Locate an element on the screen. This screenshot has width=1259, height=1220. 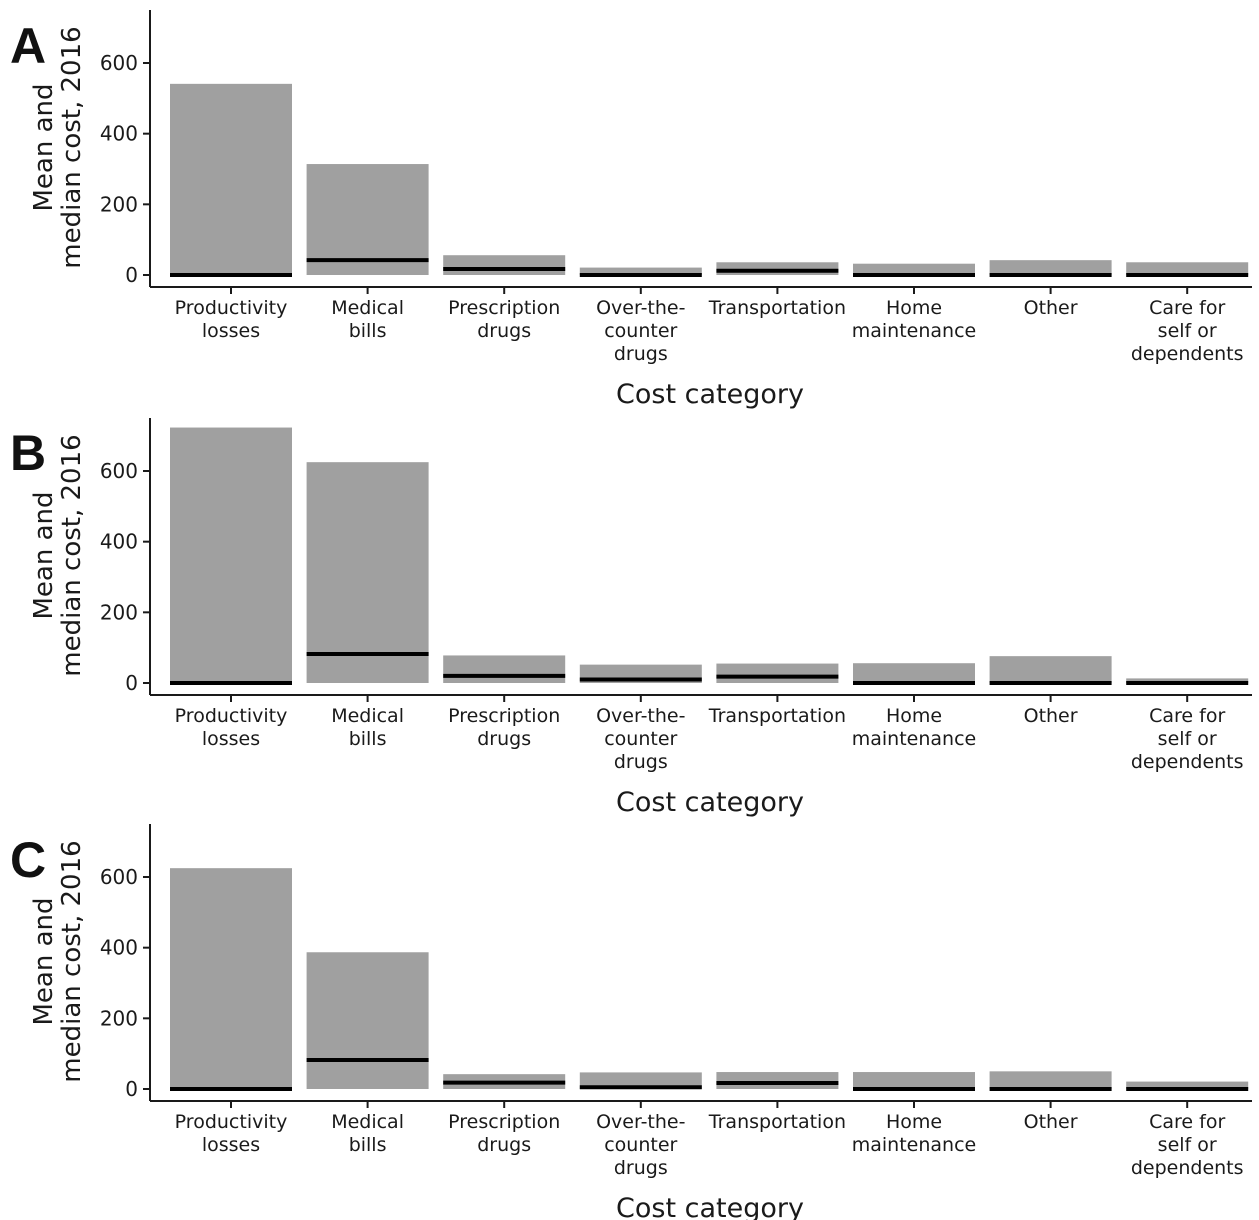
panel-label: B is located at coordinates (28, 453).